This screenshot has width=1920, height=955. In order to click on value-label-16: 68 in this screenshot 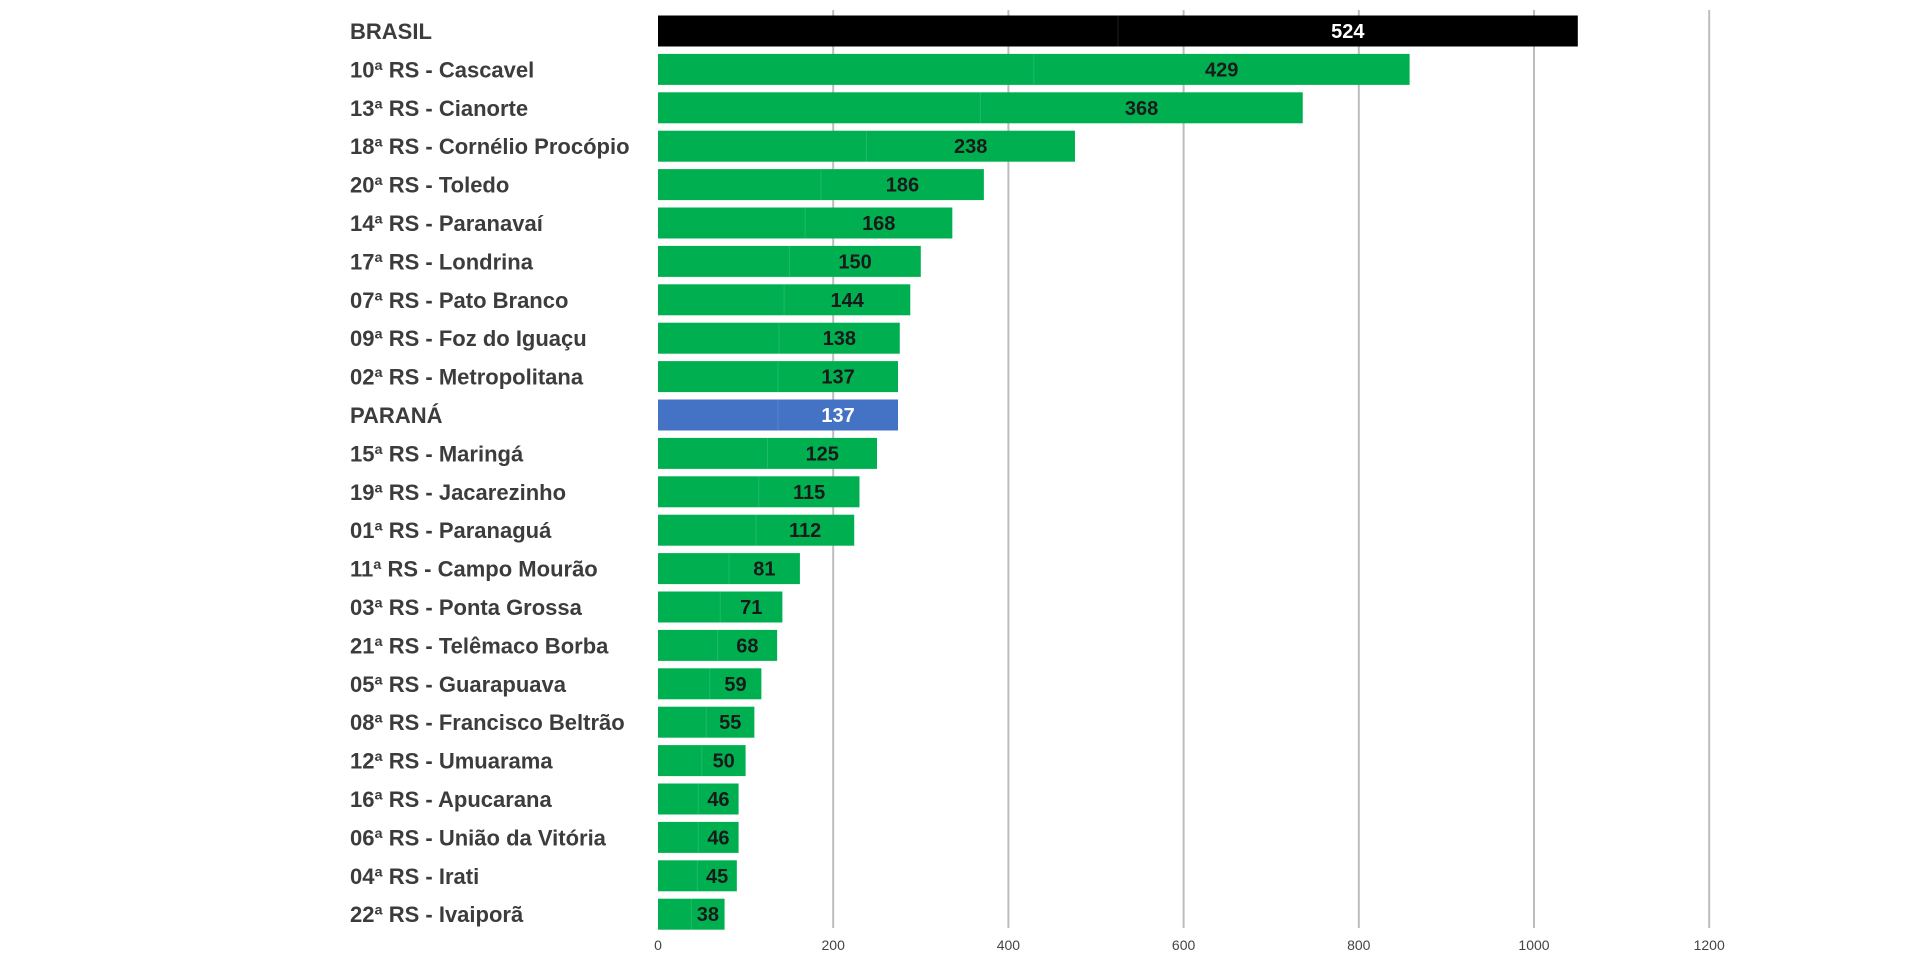, I will do `click(747, 646)`.